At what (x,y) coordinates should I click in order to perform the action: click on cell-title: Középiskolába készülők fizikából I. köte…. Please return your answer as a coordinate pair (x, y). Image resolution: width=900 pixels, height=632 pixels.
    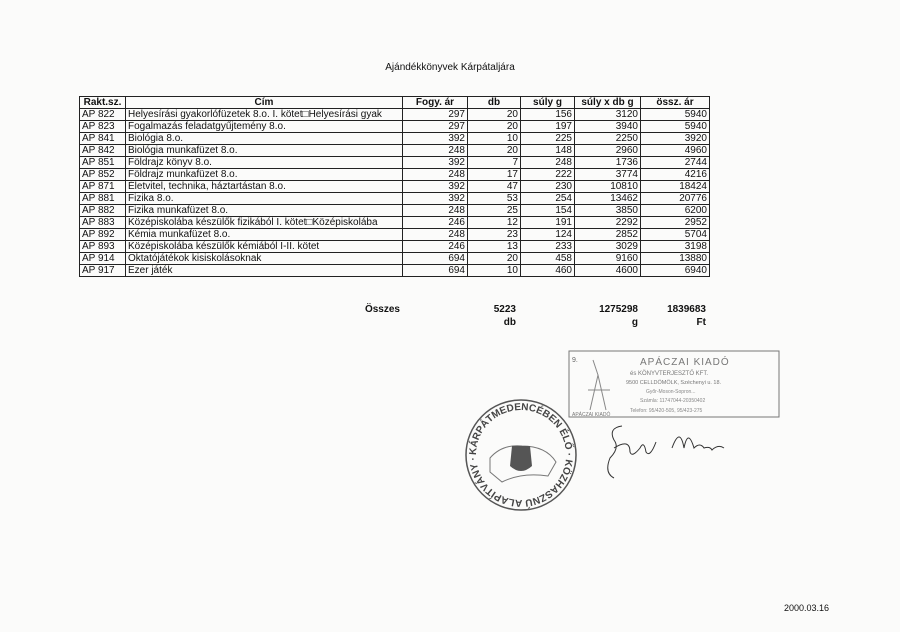
    Looking at the image, I should click on (264, 222).